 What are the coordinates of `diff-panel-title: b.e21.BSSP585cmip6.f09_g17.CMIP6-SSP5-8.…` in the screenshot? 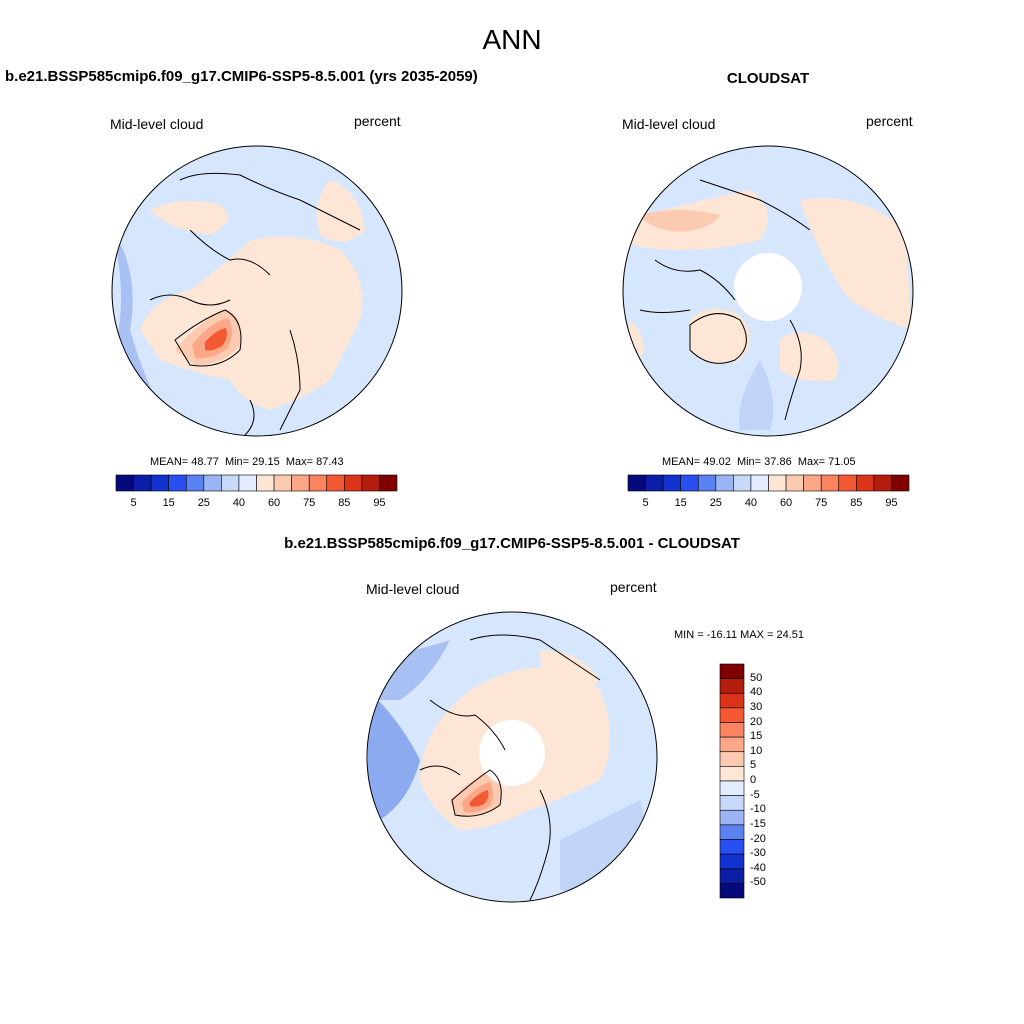 It's located at (512, 543).